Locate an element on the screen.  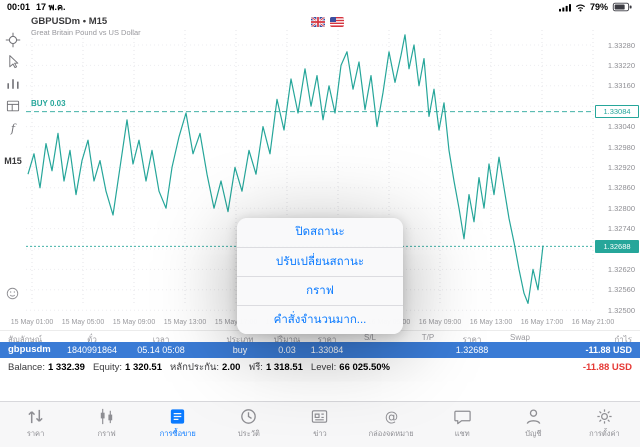
summary-value: 66 025.50% is located at coordinates (364, 367).